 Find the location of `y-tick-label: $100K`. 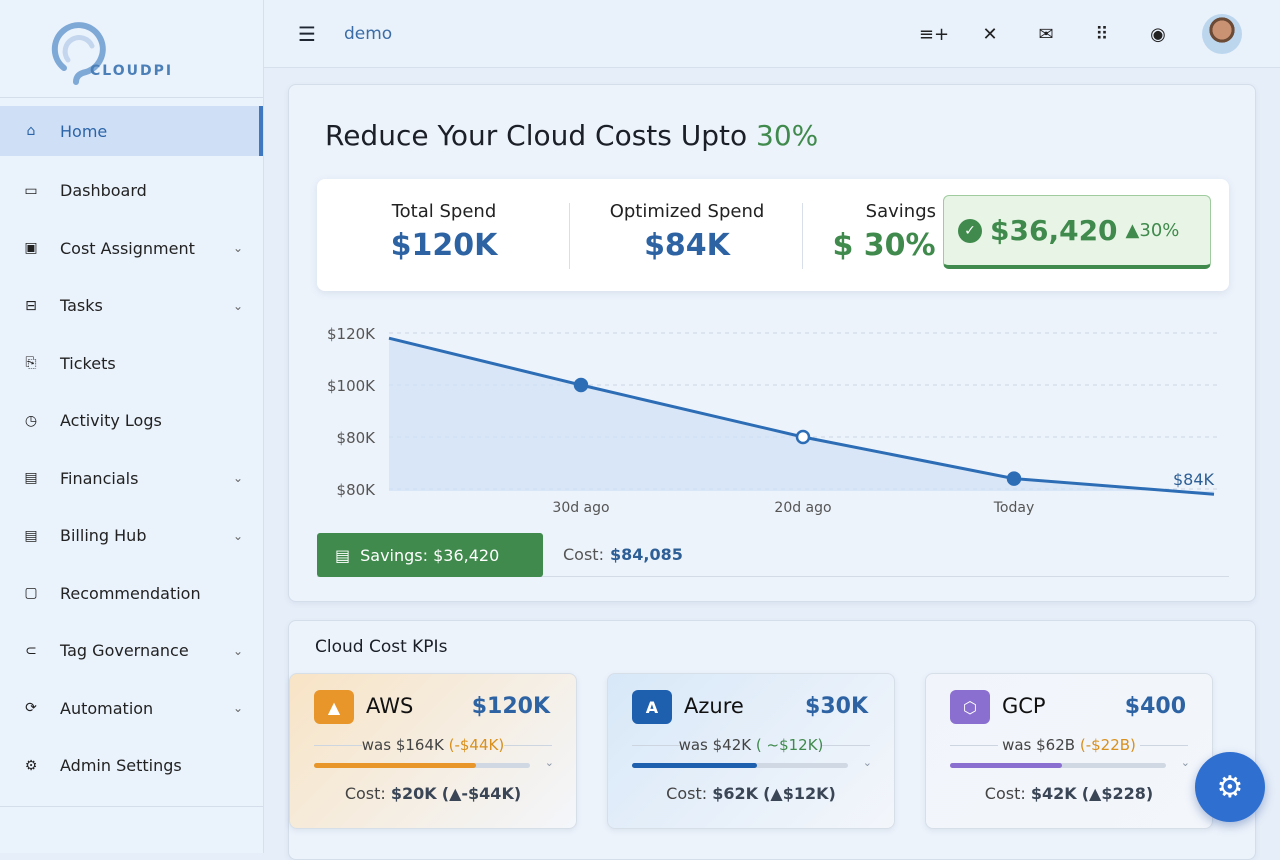

y-tick-label: $100K is located at coordinates (351, 386).